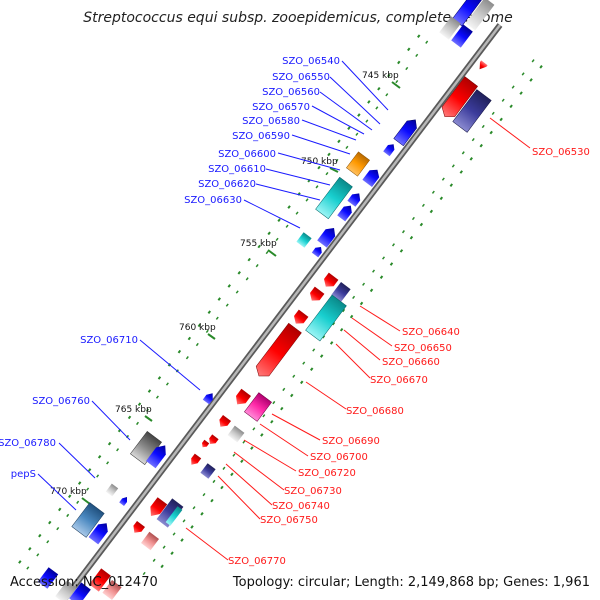 The height and width of the screenshot is (600, 600). What do you see at coordinates (313, 491) in the screenshot?
I see `gene-label-szo-06730: SZO_06730` at bounding box center [313, 491].